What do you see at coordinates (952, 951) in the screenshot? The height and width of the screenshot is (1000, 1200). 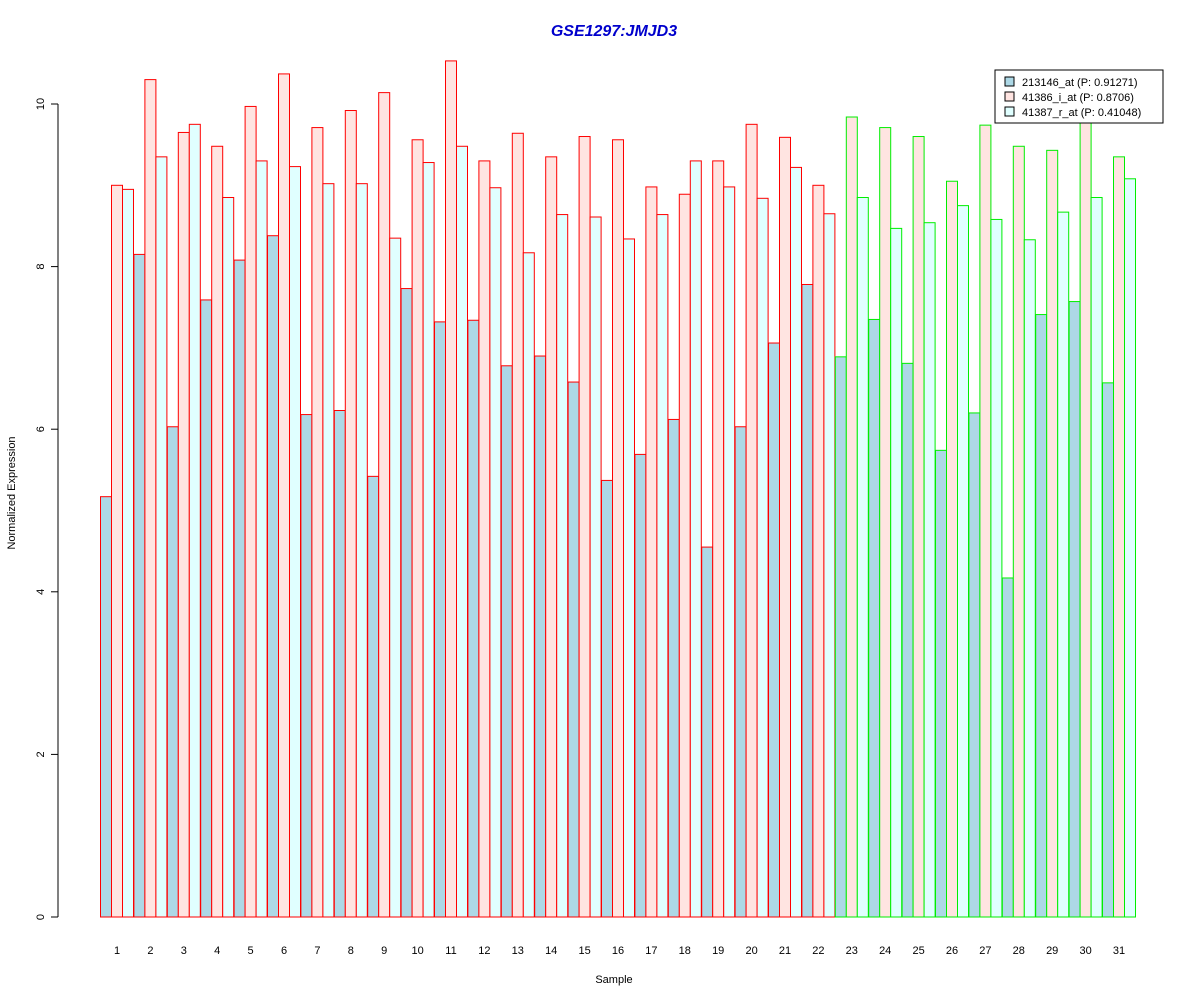 I see `x-tick-label: 26` at bounding box center [952, 951].